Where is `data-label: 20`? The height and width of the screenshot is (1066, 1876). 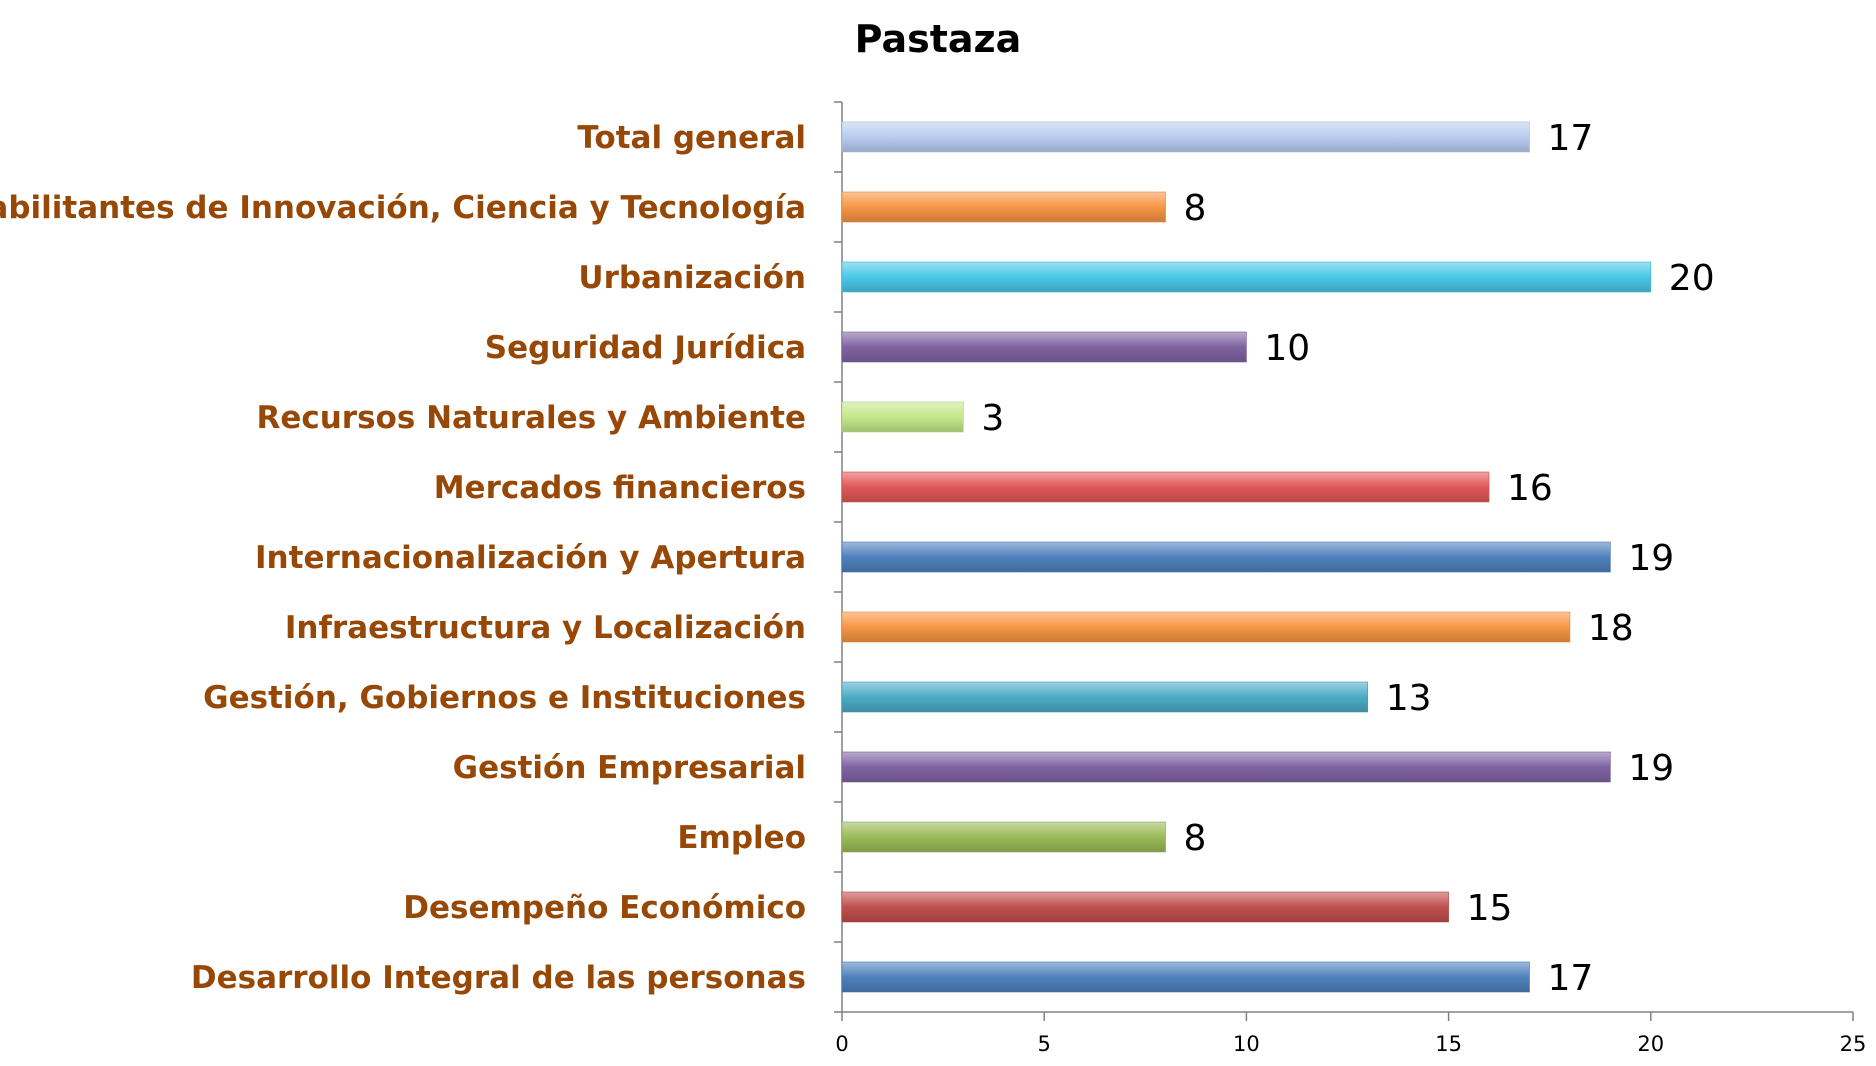 data-label: 20 is located at coordinates (1692, 278).